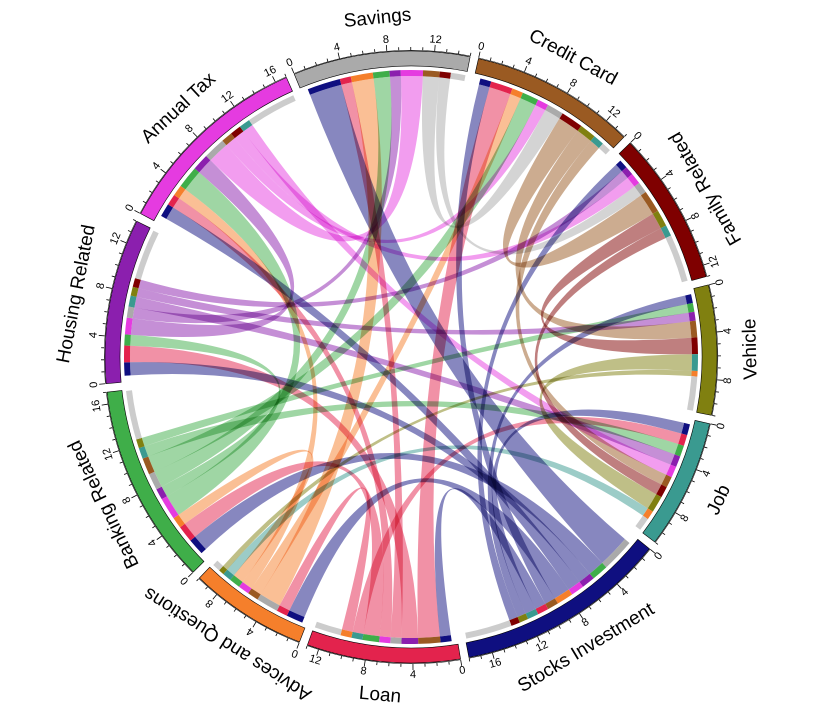 This screenshot has height=719, width=817. What do you see at coordinates (161, 493) in the screenshot?
I see `track-seg-banking-housing` at bounding box center [161, 493].